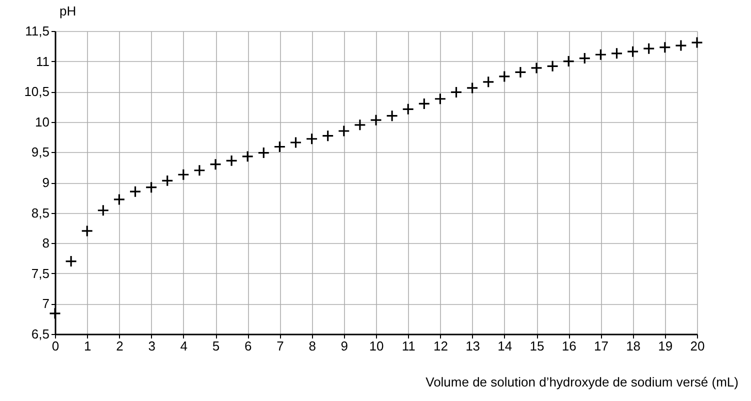 The width and height of the screenshot is (751, 401). I want to click on y-tick-label: 7,5, so click(40, 273).